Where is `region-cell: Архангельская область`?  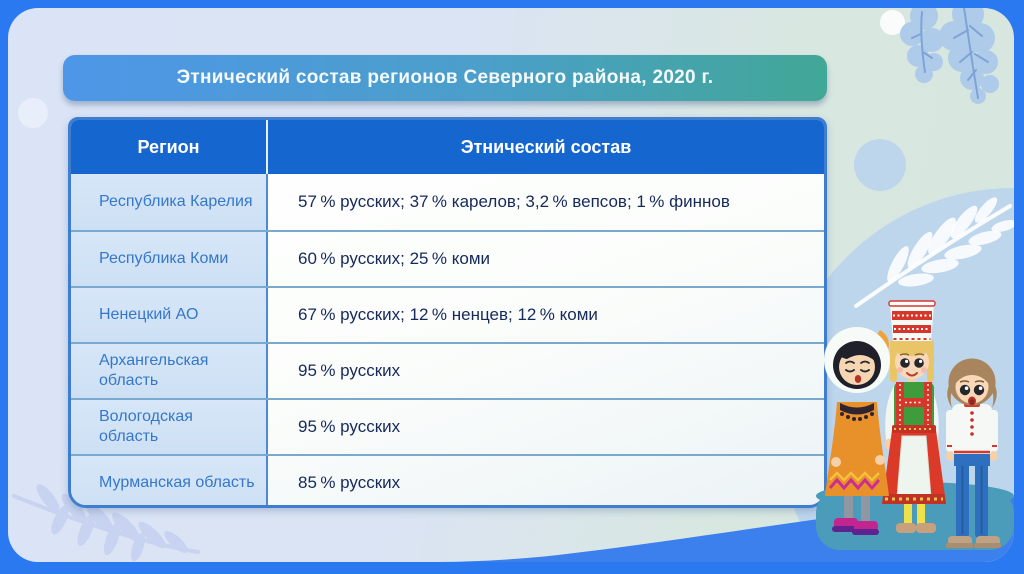
region-cell: Архангельская область is located at coordinates (169, 371).